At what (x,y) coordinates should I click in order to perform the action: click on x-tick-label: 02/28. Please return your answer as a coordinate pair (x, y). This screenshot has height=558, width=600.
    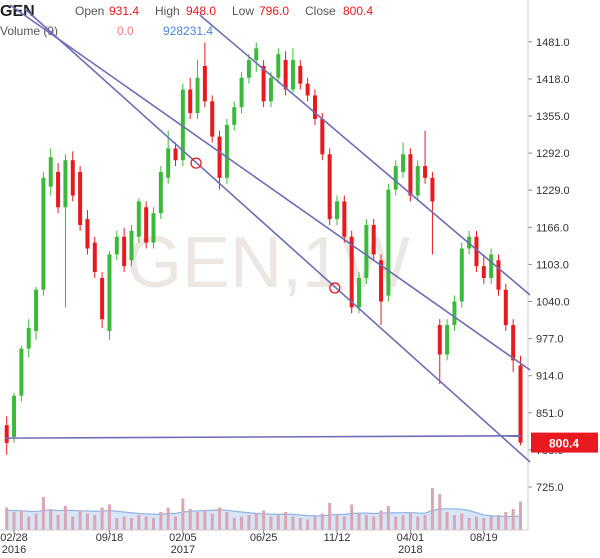
    Looking at the image, I should click on (14, 538).